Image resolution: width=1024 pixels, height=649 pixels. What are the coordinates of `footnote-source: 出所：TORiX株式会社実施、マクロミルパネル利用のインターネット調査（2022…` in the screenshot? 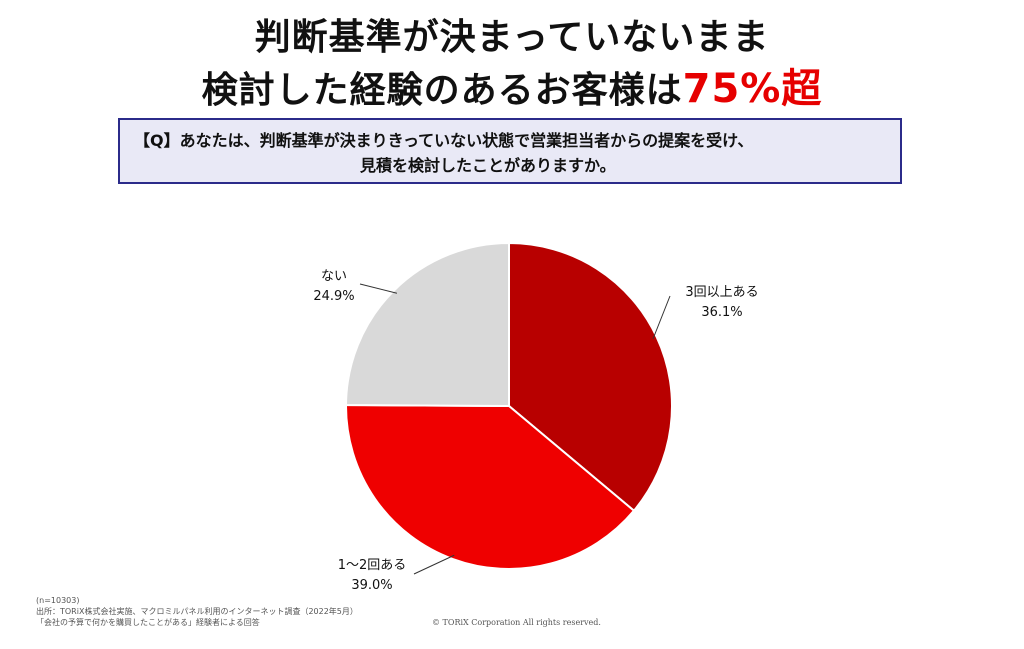 It's located at (197, 611).